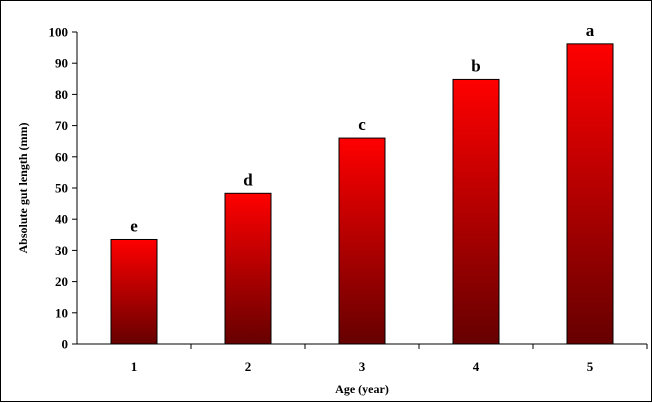 This screenshot has height=403, width=652. What do you see at coordinates (590, 30) in the screenshot?
I see `bar-data-label: a` at bounding box center [590, 30].